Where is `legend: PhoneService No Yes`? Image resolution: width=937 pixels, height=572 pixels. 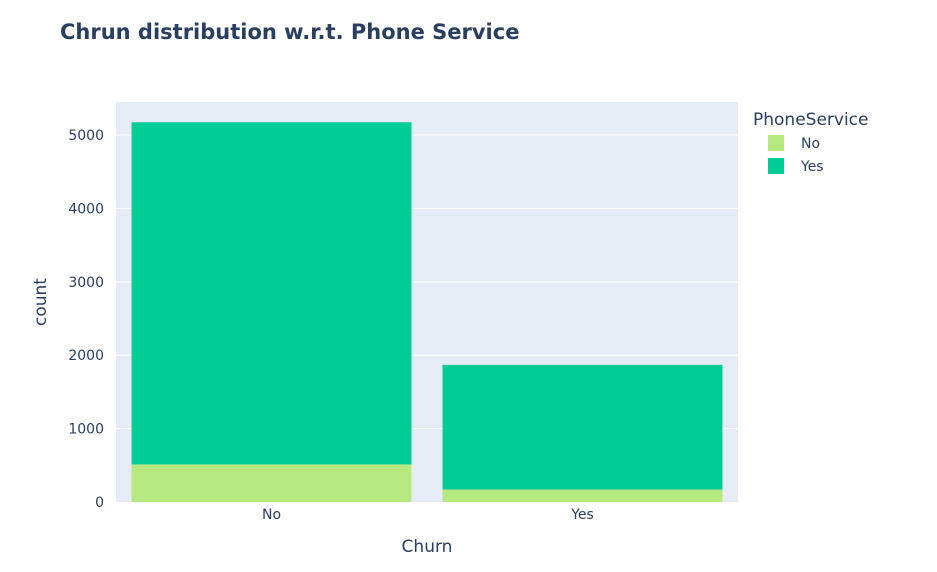
legend: PhoneService No Yes is located at coordinates (811, 142).